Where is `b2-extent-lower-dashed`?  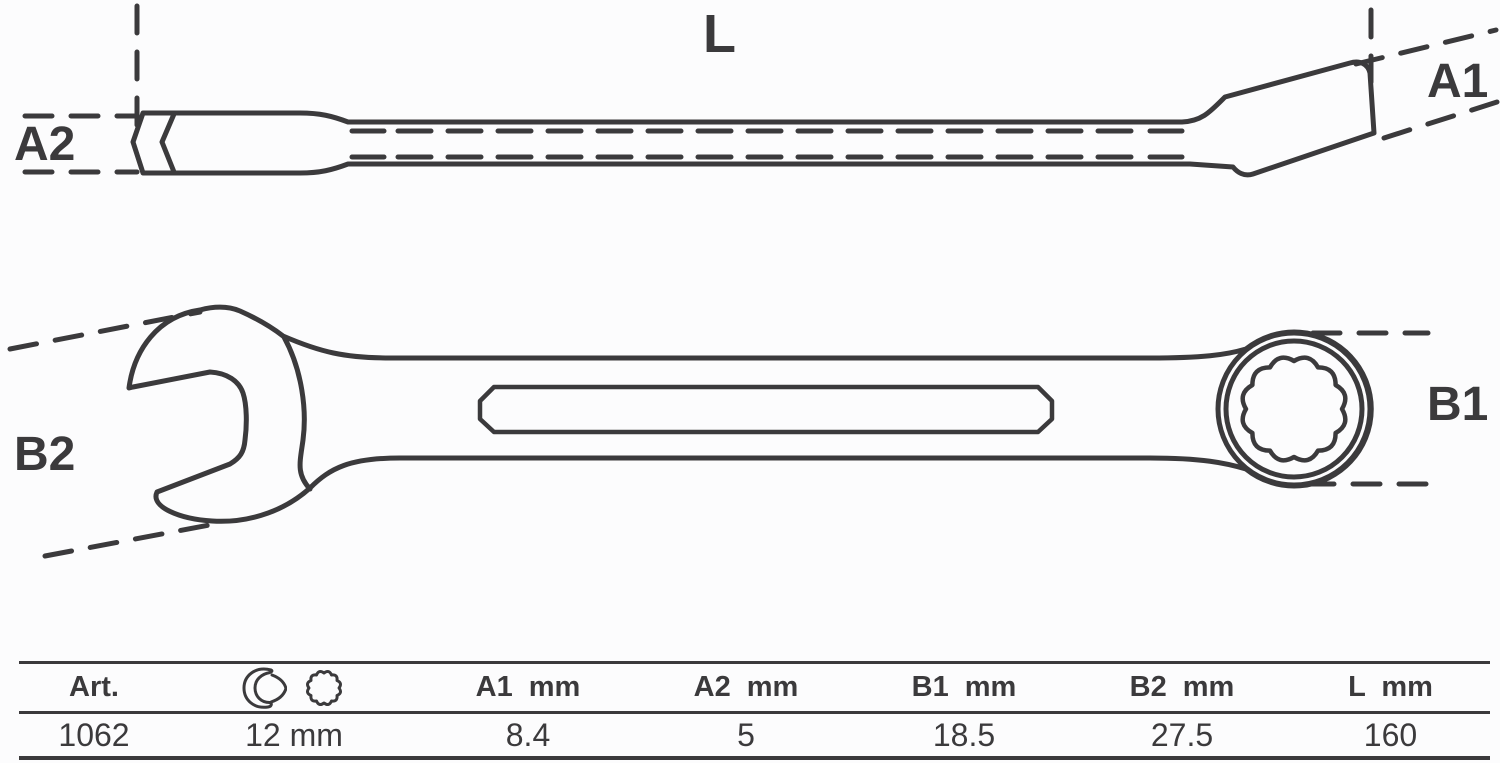
b2-extent-lower-dashed is located at coordinates (132, 539).